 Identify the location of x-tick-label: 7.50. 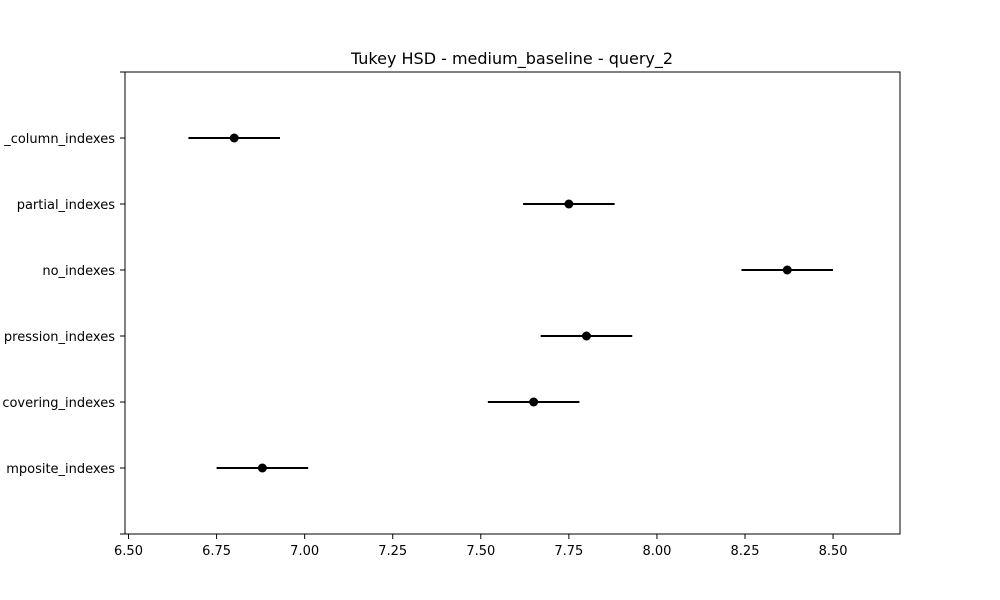
(480, 551).